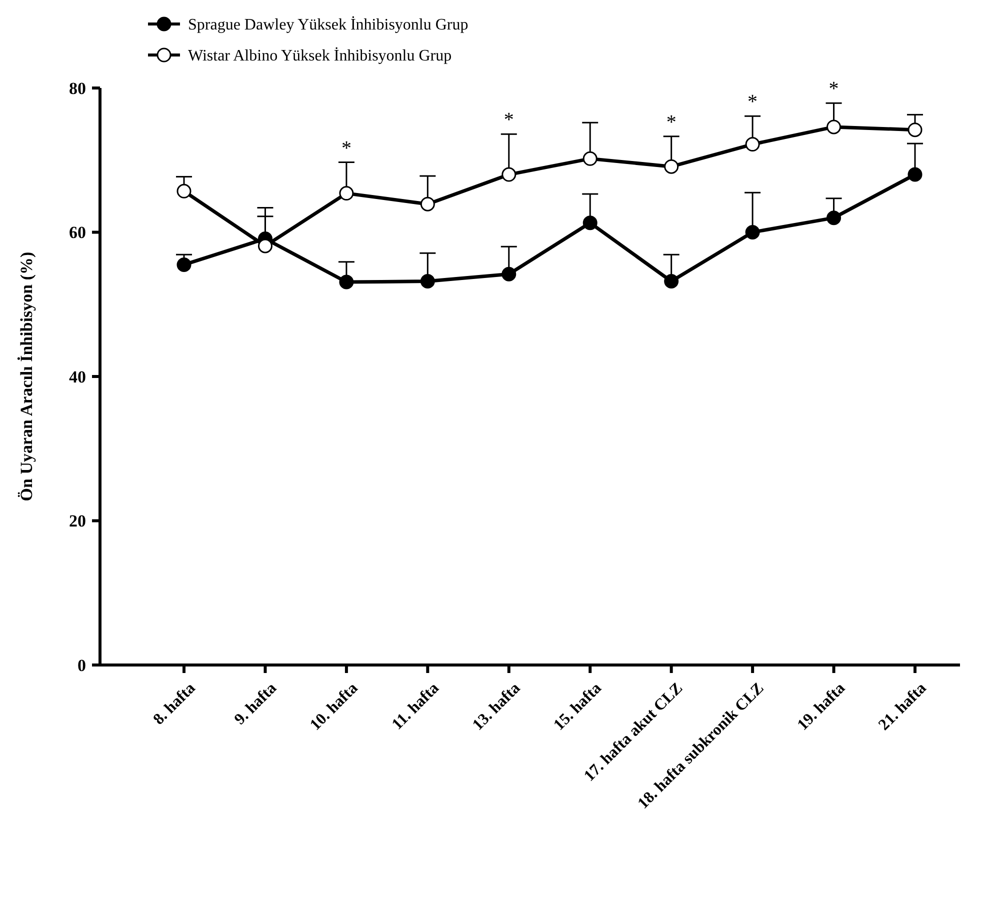 The image size is (992, 922). I want to click on y-axis-title: Ön Uyaran Aracılı İnhibisyon (%), so click(26, 377).